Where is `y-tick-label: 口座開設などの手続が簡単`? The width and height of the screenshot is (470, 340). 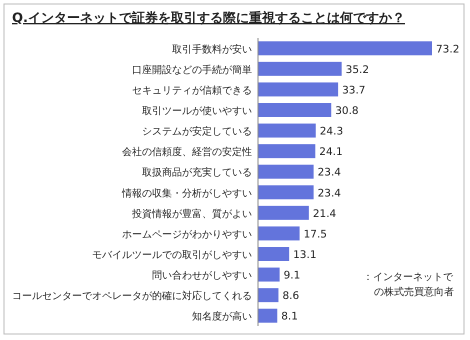
y-tick-label: 口座開設などの手続が簡単 is located at coordinates (192, 70).